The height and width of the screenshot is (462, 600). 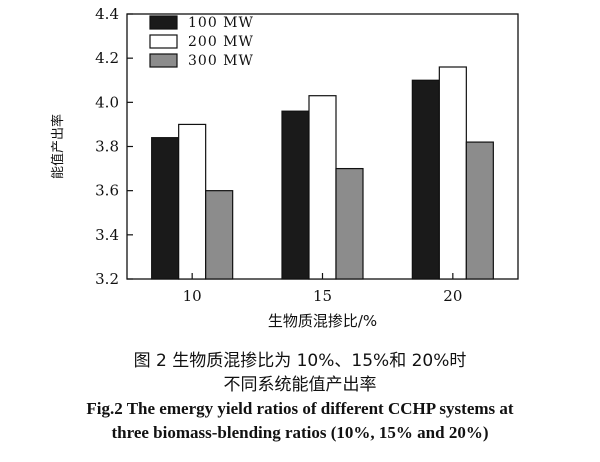 What do you see at coordinates (107, 235) in the screenshot?
I see `y-tick-label: 3.4` at bounding box center [107, 235].